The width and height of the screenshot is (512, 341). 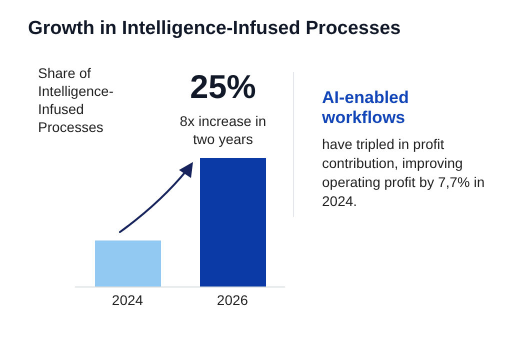 What do you see at coordinates (128, 300) in the screenshot?
I see `x-tick-label: 2024` at bounding box center [128, 300].